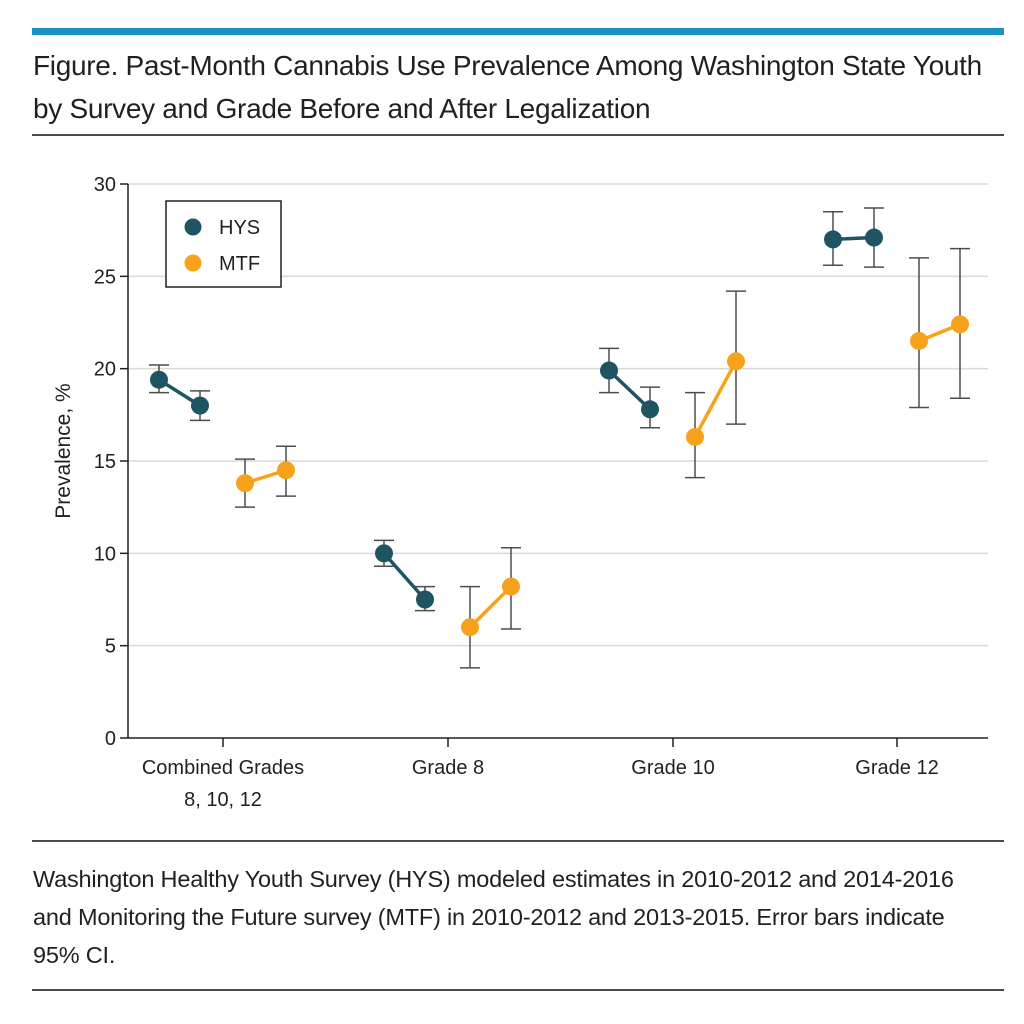 The width and height of the screenshot is (1024, 1024). What do you see at coordinates (223, 800) in the screenshot?
I see `x-tick-label: 8, 10, 12` at bounding box center [223, 800].